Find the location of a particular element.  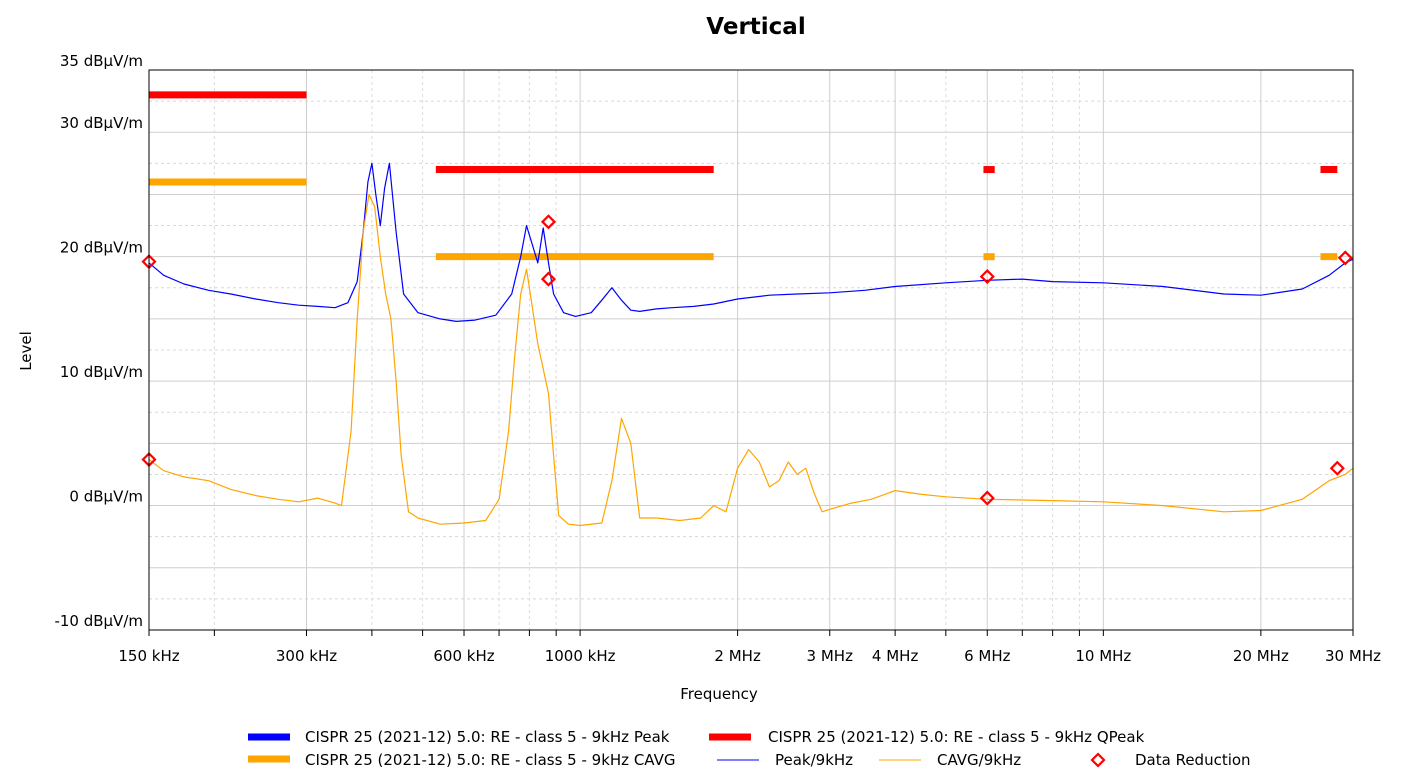

y-axis-label: Level is located at coordinates (26, 351).